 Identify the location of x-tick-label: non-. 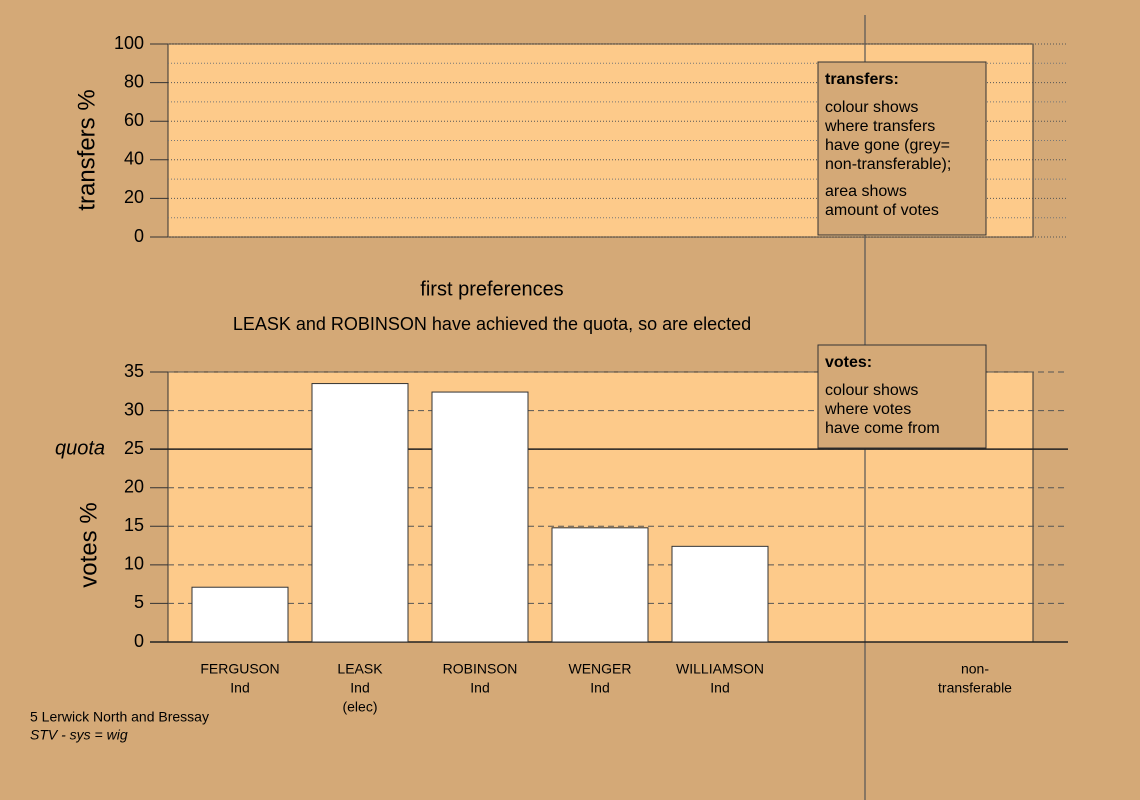
(975, 669).